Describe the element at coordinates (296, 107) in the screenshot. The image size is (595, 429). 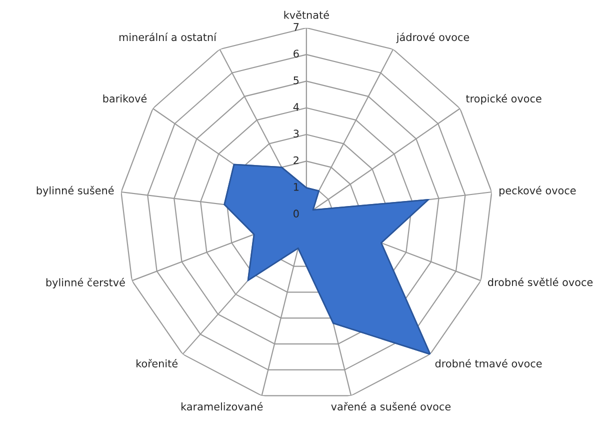
I see `y-tick-label: 4` at that location.